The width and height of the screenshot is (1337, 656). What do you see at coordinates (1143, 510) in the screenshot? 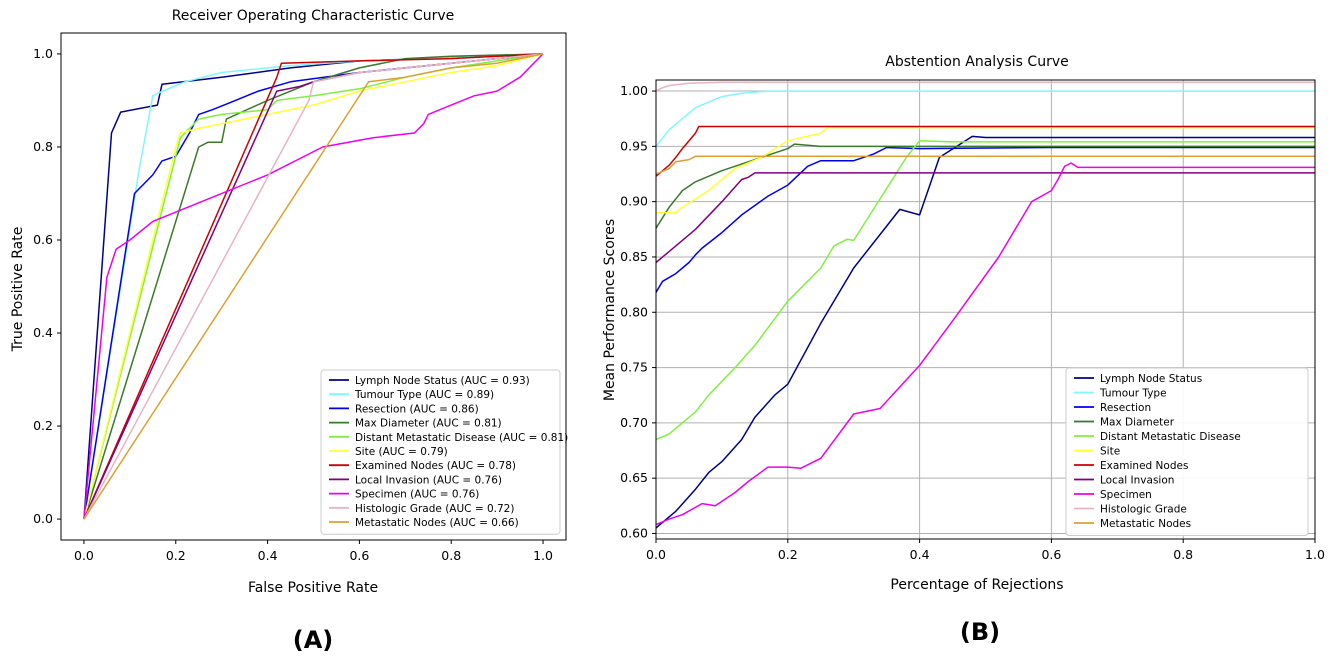
I see `legend-label: Histologic Grade` at bounding box center [1143, 510].